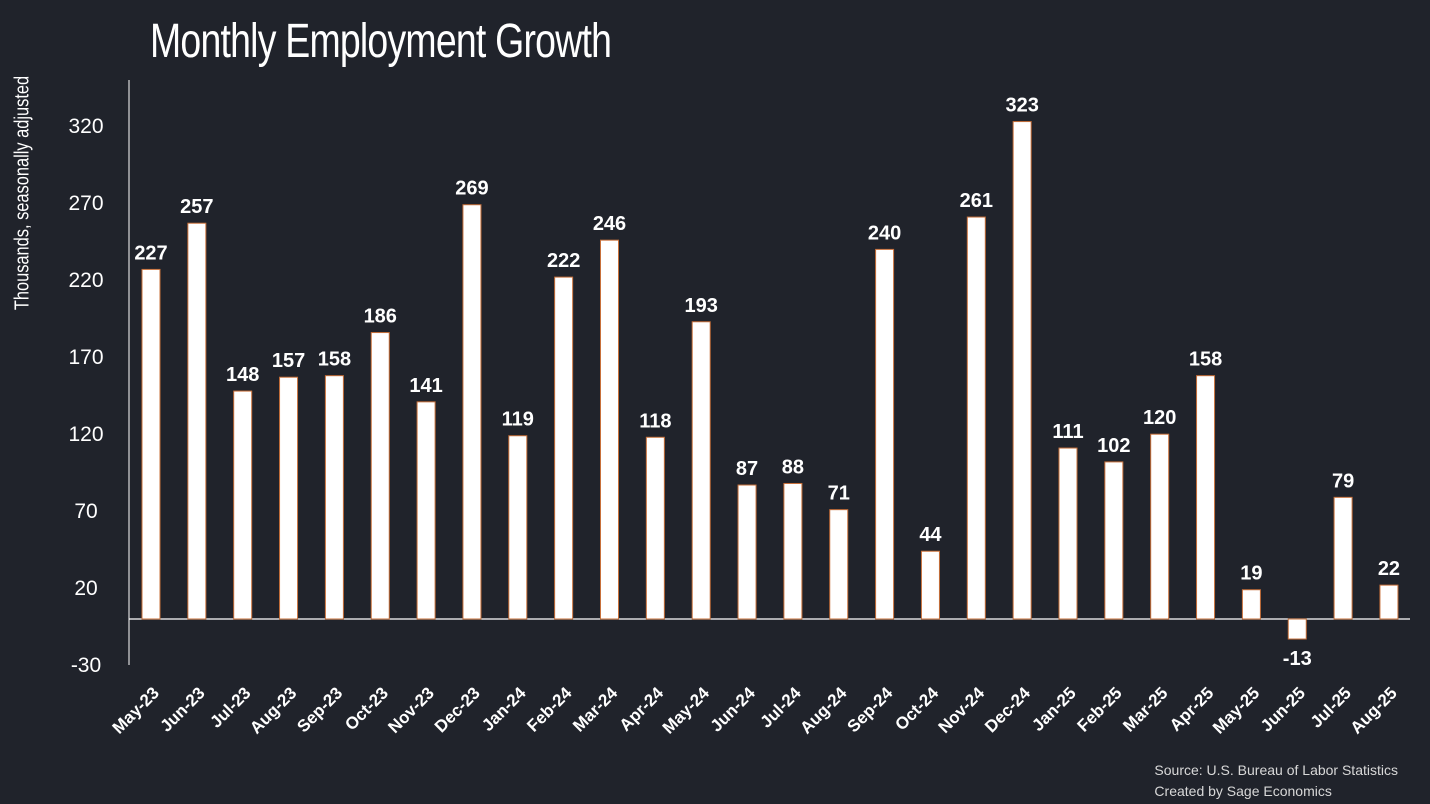 The image size is (1430, 804). I want to click on x-tick-label: Jan-25, so click(1054, 709).